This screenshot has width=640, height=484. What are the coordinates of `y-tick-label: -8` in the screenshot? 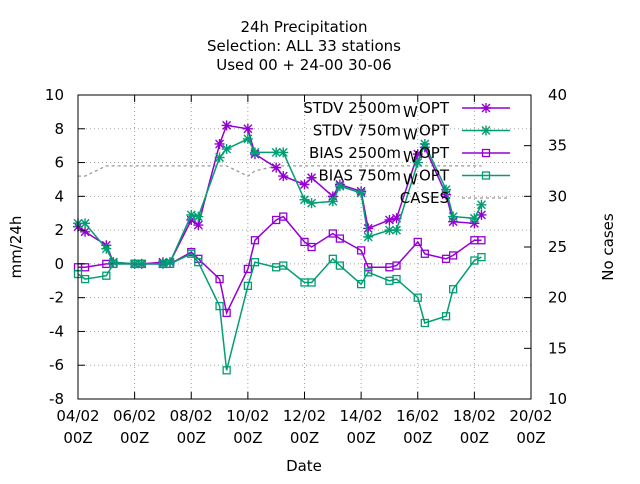 It's located at (56, 399).